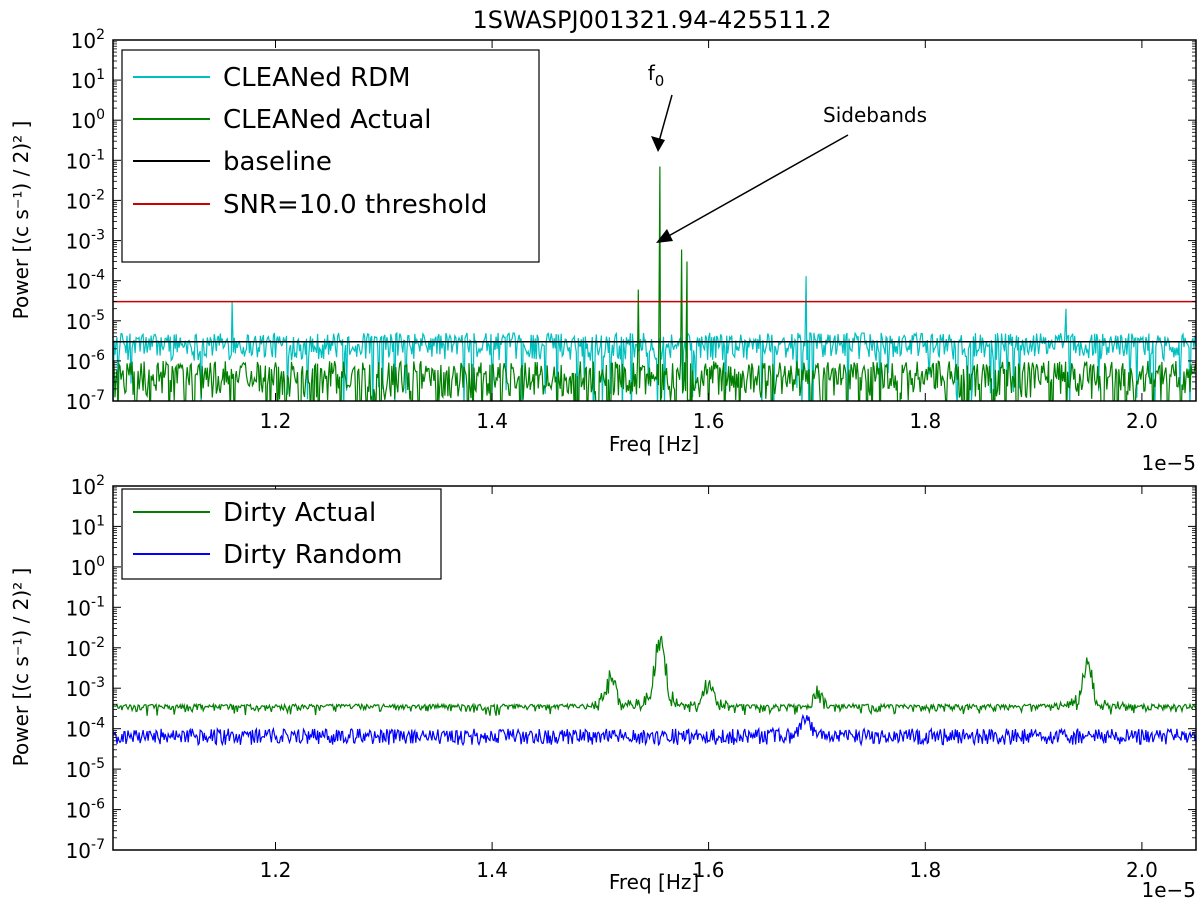  I want to click on annotation-sidebands-arrowhead, so click(664, 236).